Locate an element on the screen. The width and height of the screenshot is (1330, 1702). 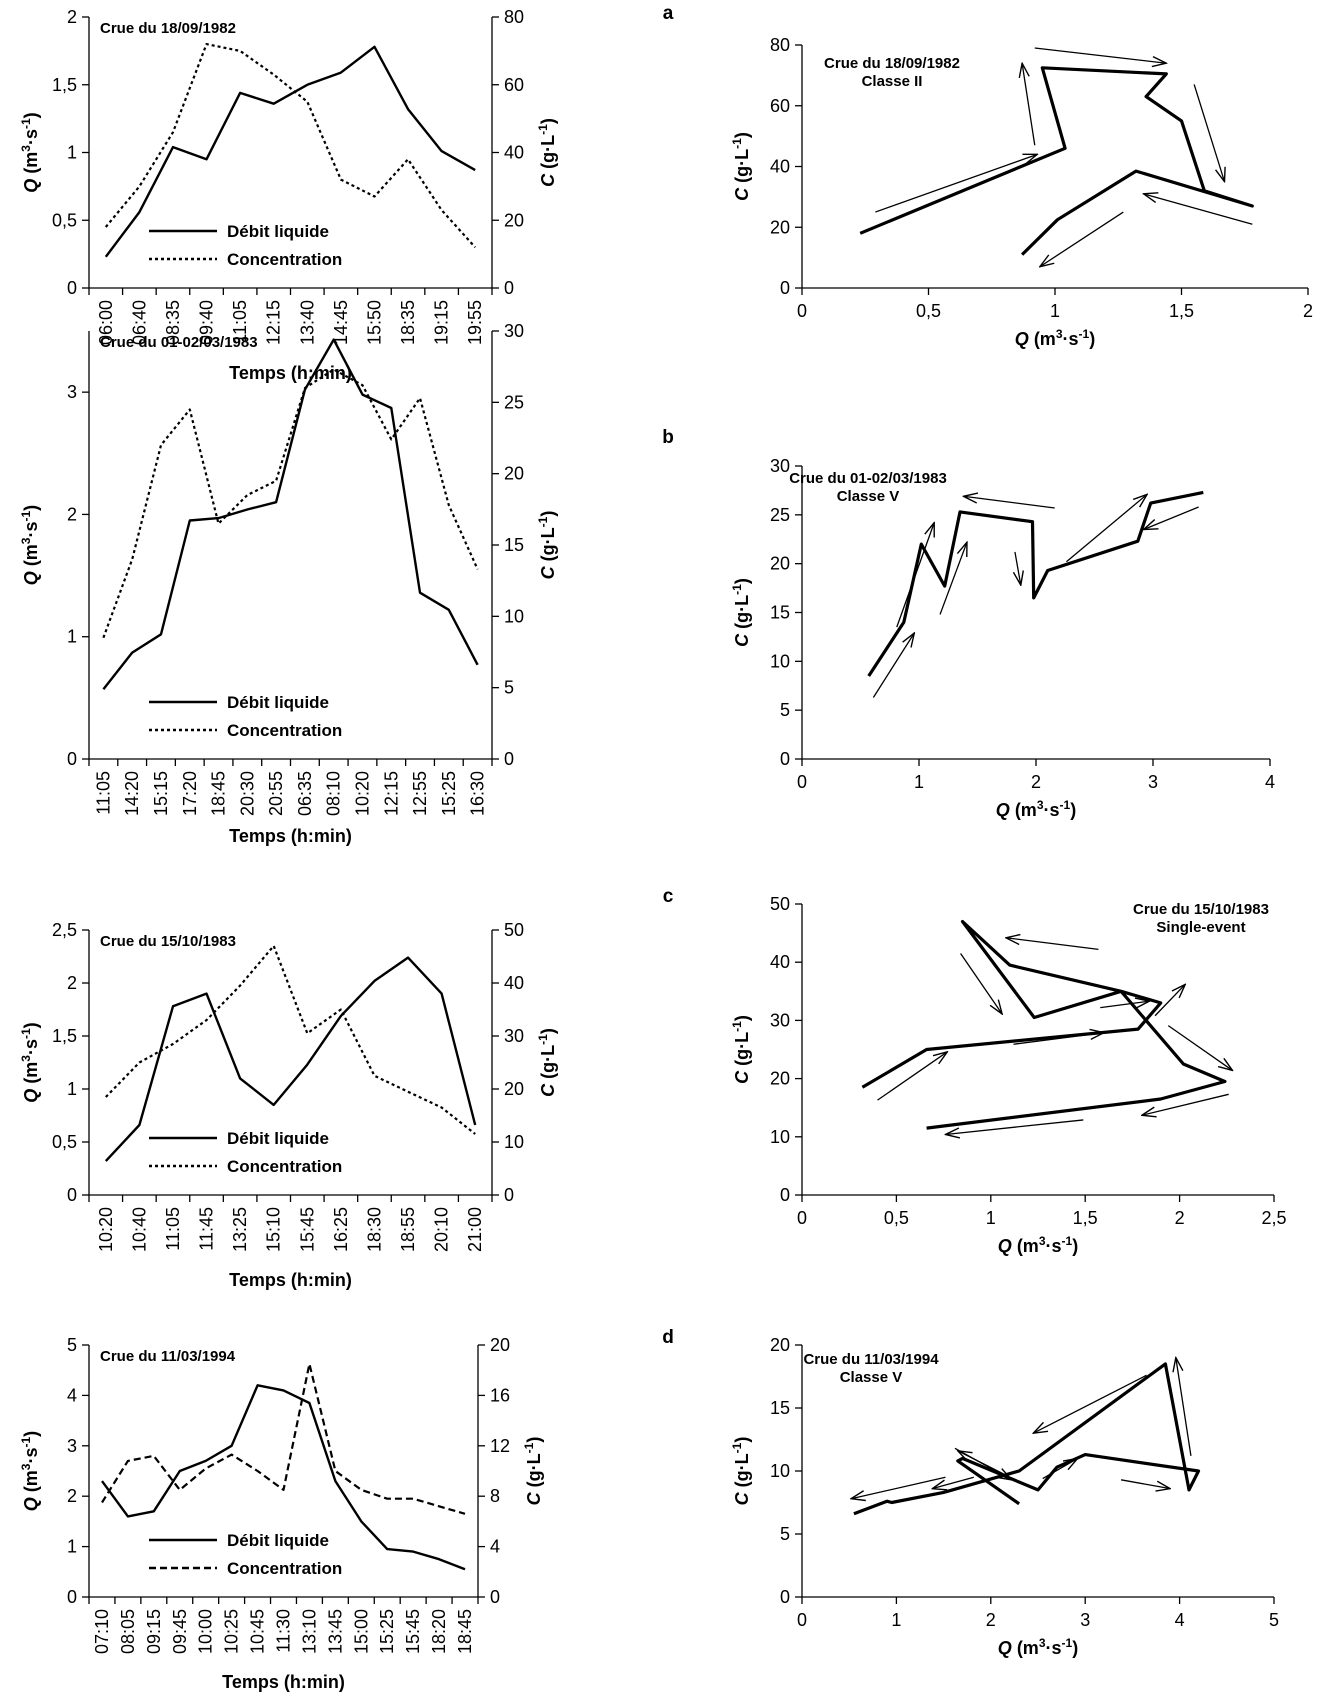
y-tick-label: 20 is located at coordinates (780, 1345).